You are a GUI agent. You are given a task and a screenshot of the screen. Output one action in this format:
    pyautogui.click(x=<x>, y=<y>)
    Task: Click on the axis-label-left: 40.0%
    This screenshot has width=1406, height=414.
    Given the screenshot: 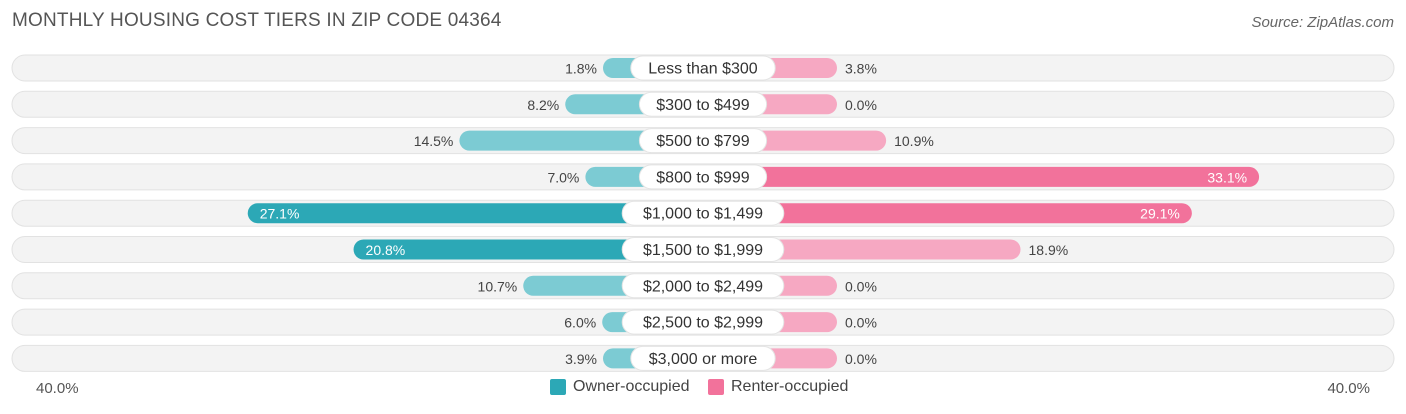 What is the action you would take?
    pyautogui.click(x=57, y=388)
    